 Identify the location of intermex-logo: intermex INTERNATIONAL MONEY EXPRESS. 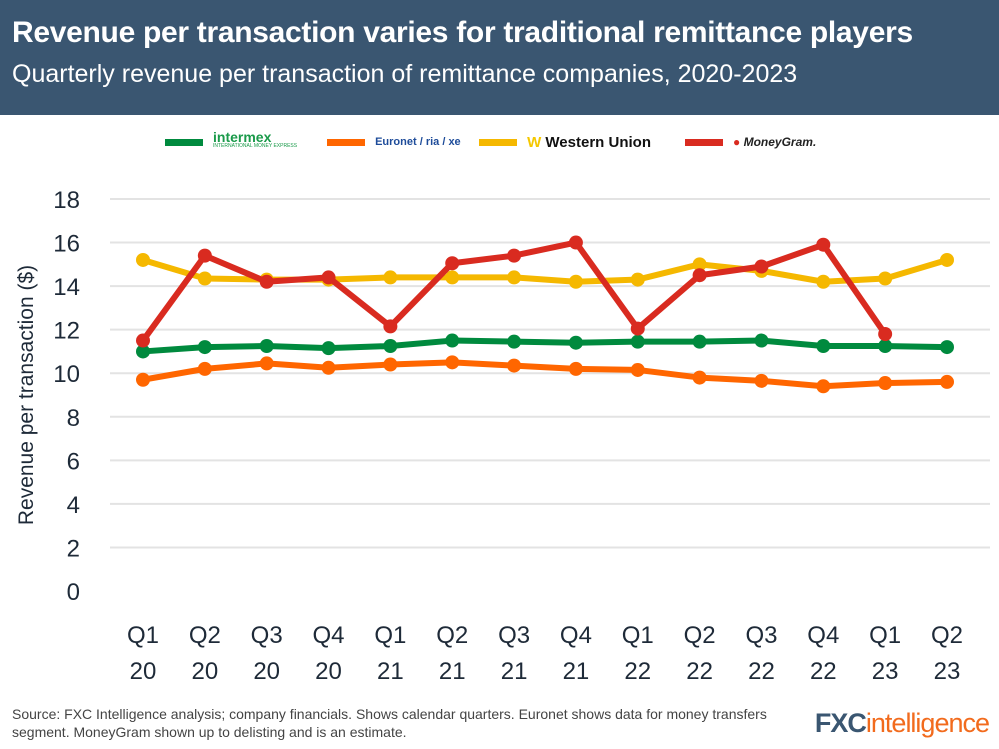
(255, 139).